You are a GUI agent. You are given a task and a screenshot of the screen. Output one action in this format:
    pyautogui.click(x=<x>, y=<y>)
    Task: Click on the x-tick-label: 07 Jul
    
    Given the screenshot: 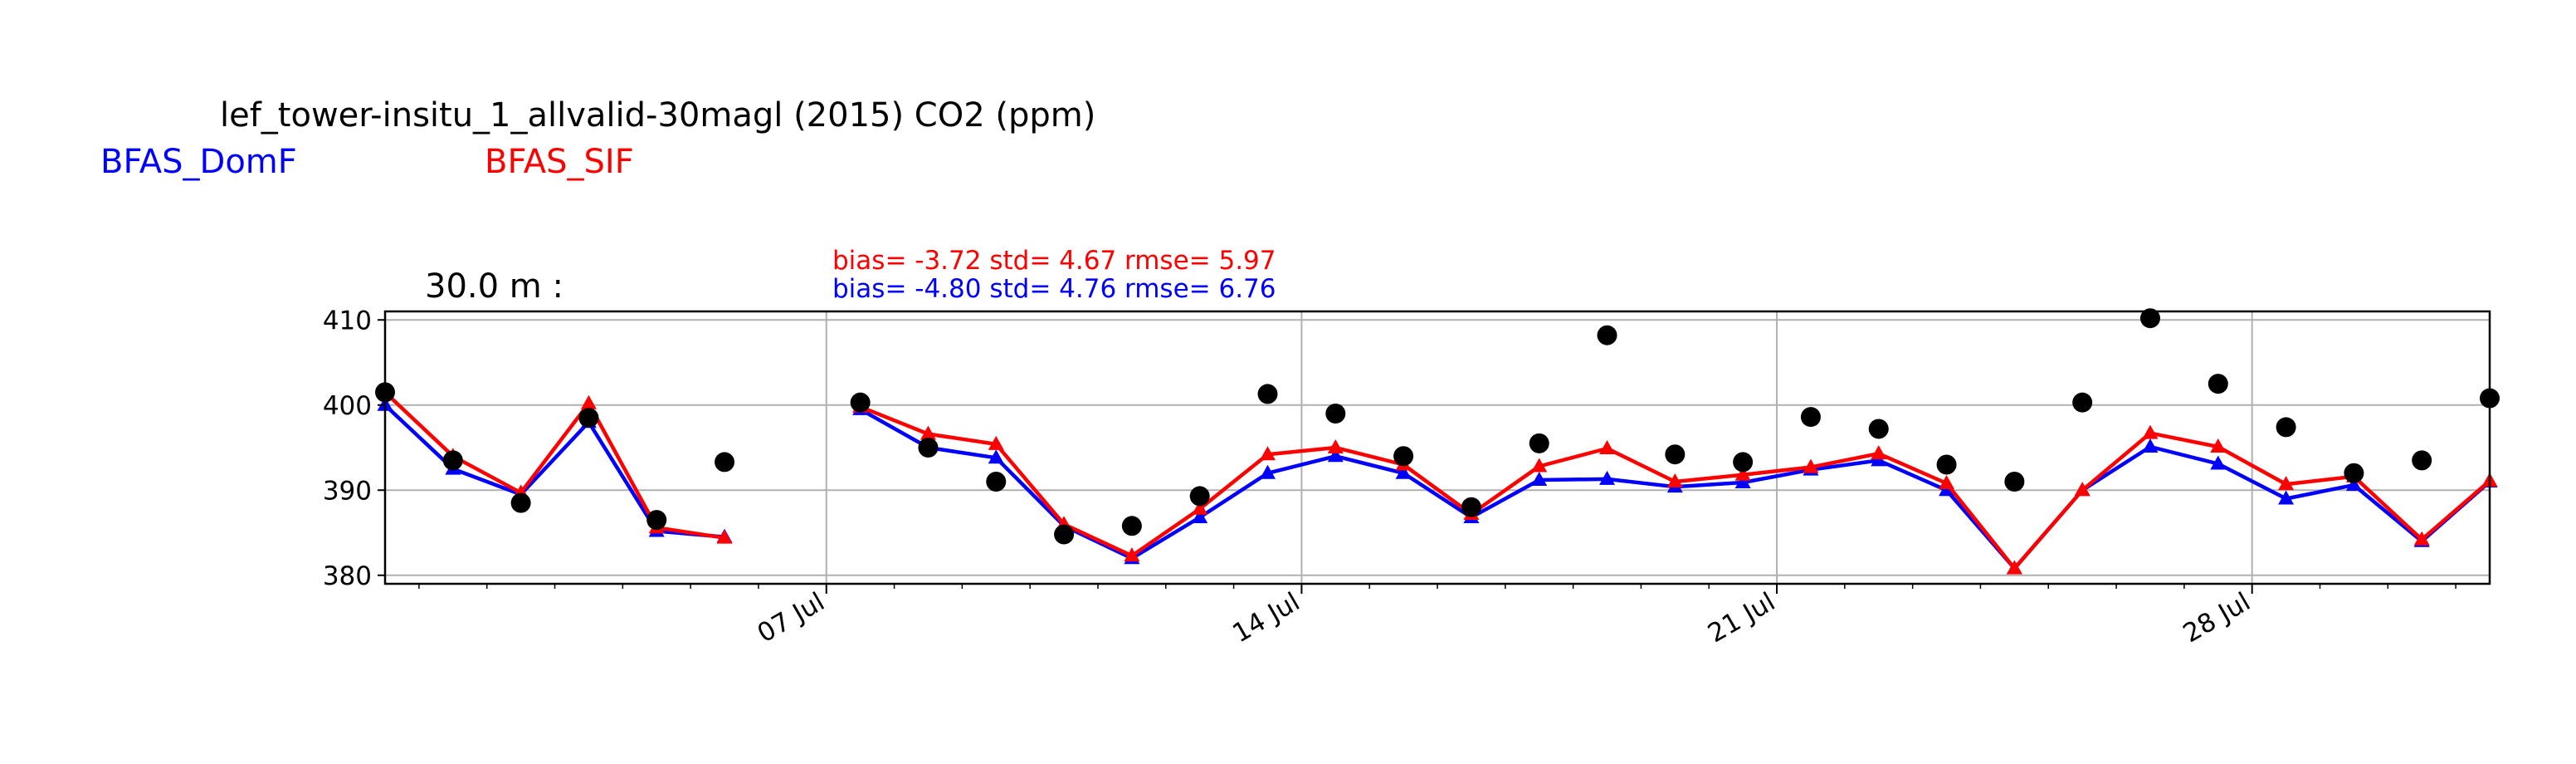 What is the action you would take?
    pyautogui.click(x=792, y=618)
    